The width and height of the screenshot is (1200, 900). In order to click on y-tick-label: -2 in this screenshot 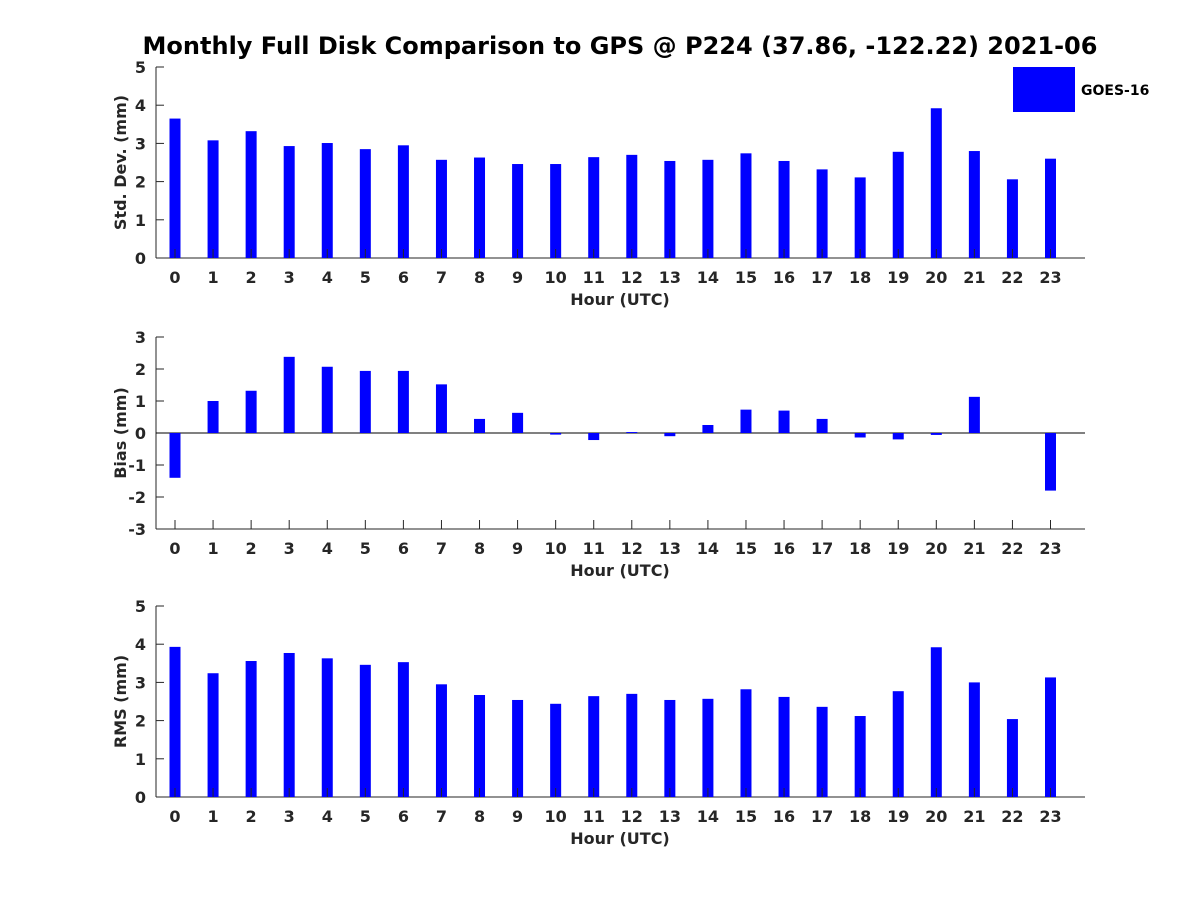, I will do `click(137, 497)`.